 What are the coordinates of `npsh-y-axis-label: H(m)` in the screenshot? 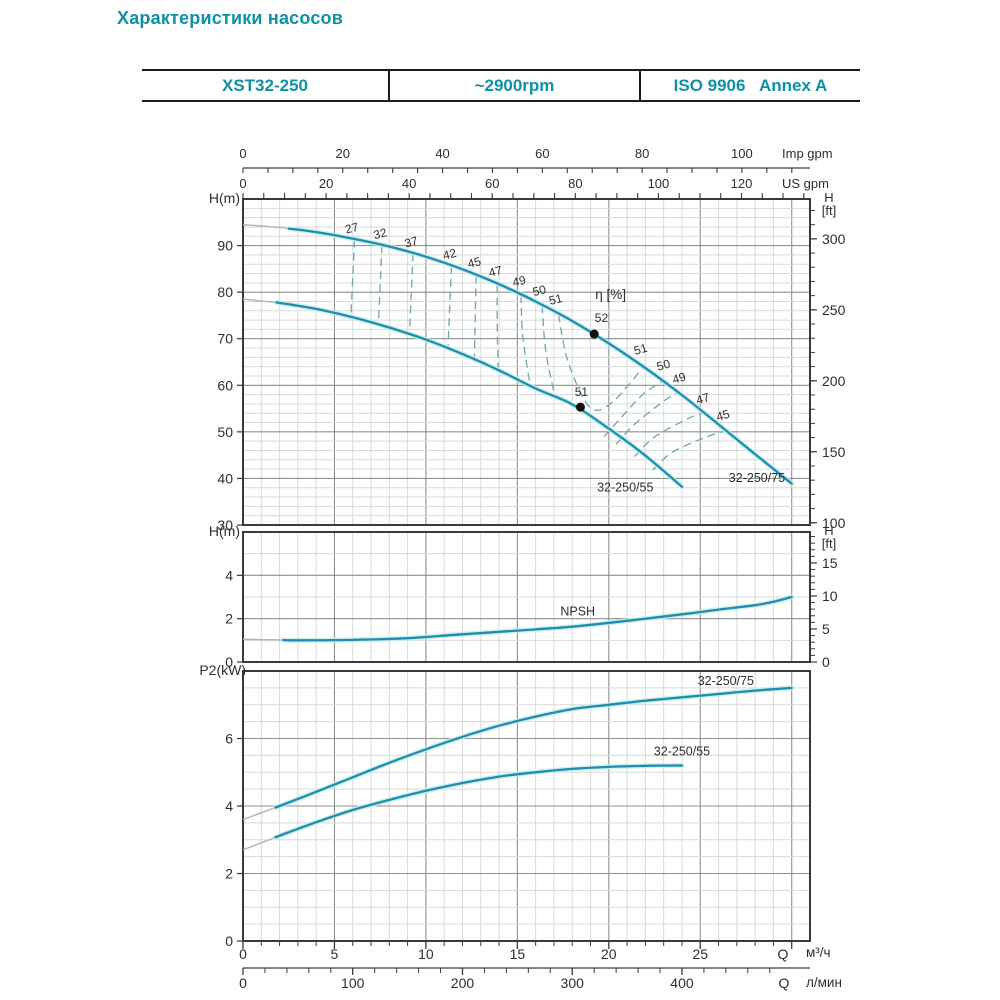 It's located at (224, 531).